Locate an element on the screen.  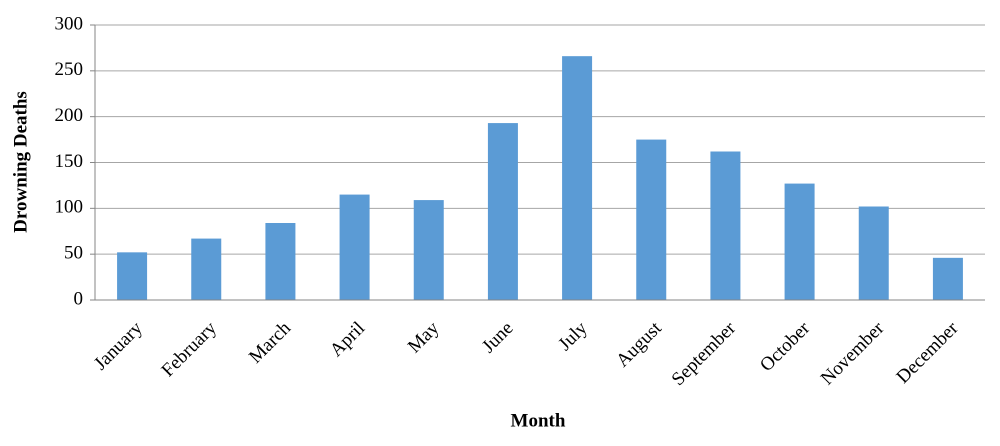
x-tick-label: May is located at coordinates (424, 337).